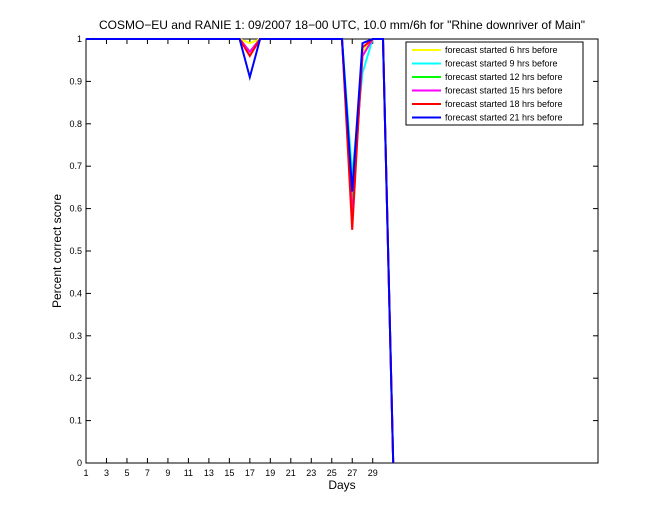  I want to click on y-tick-label: 0.7, so click(75, 166).